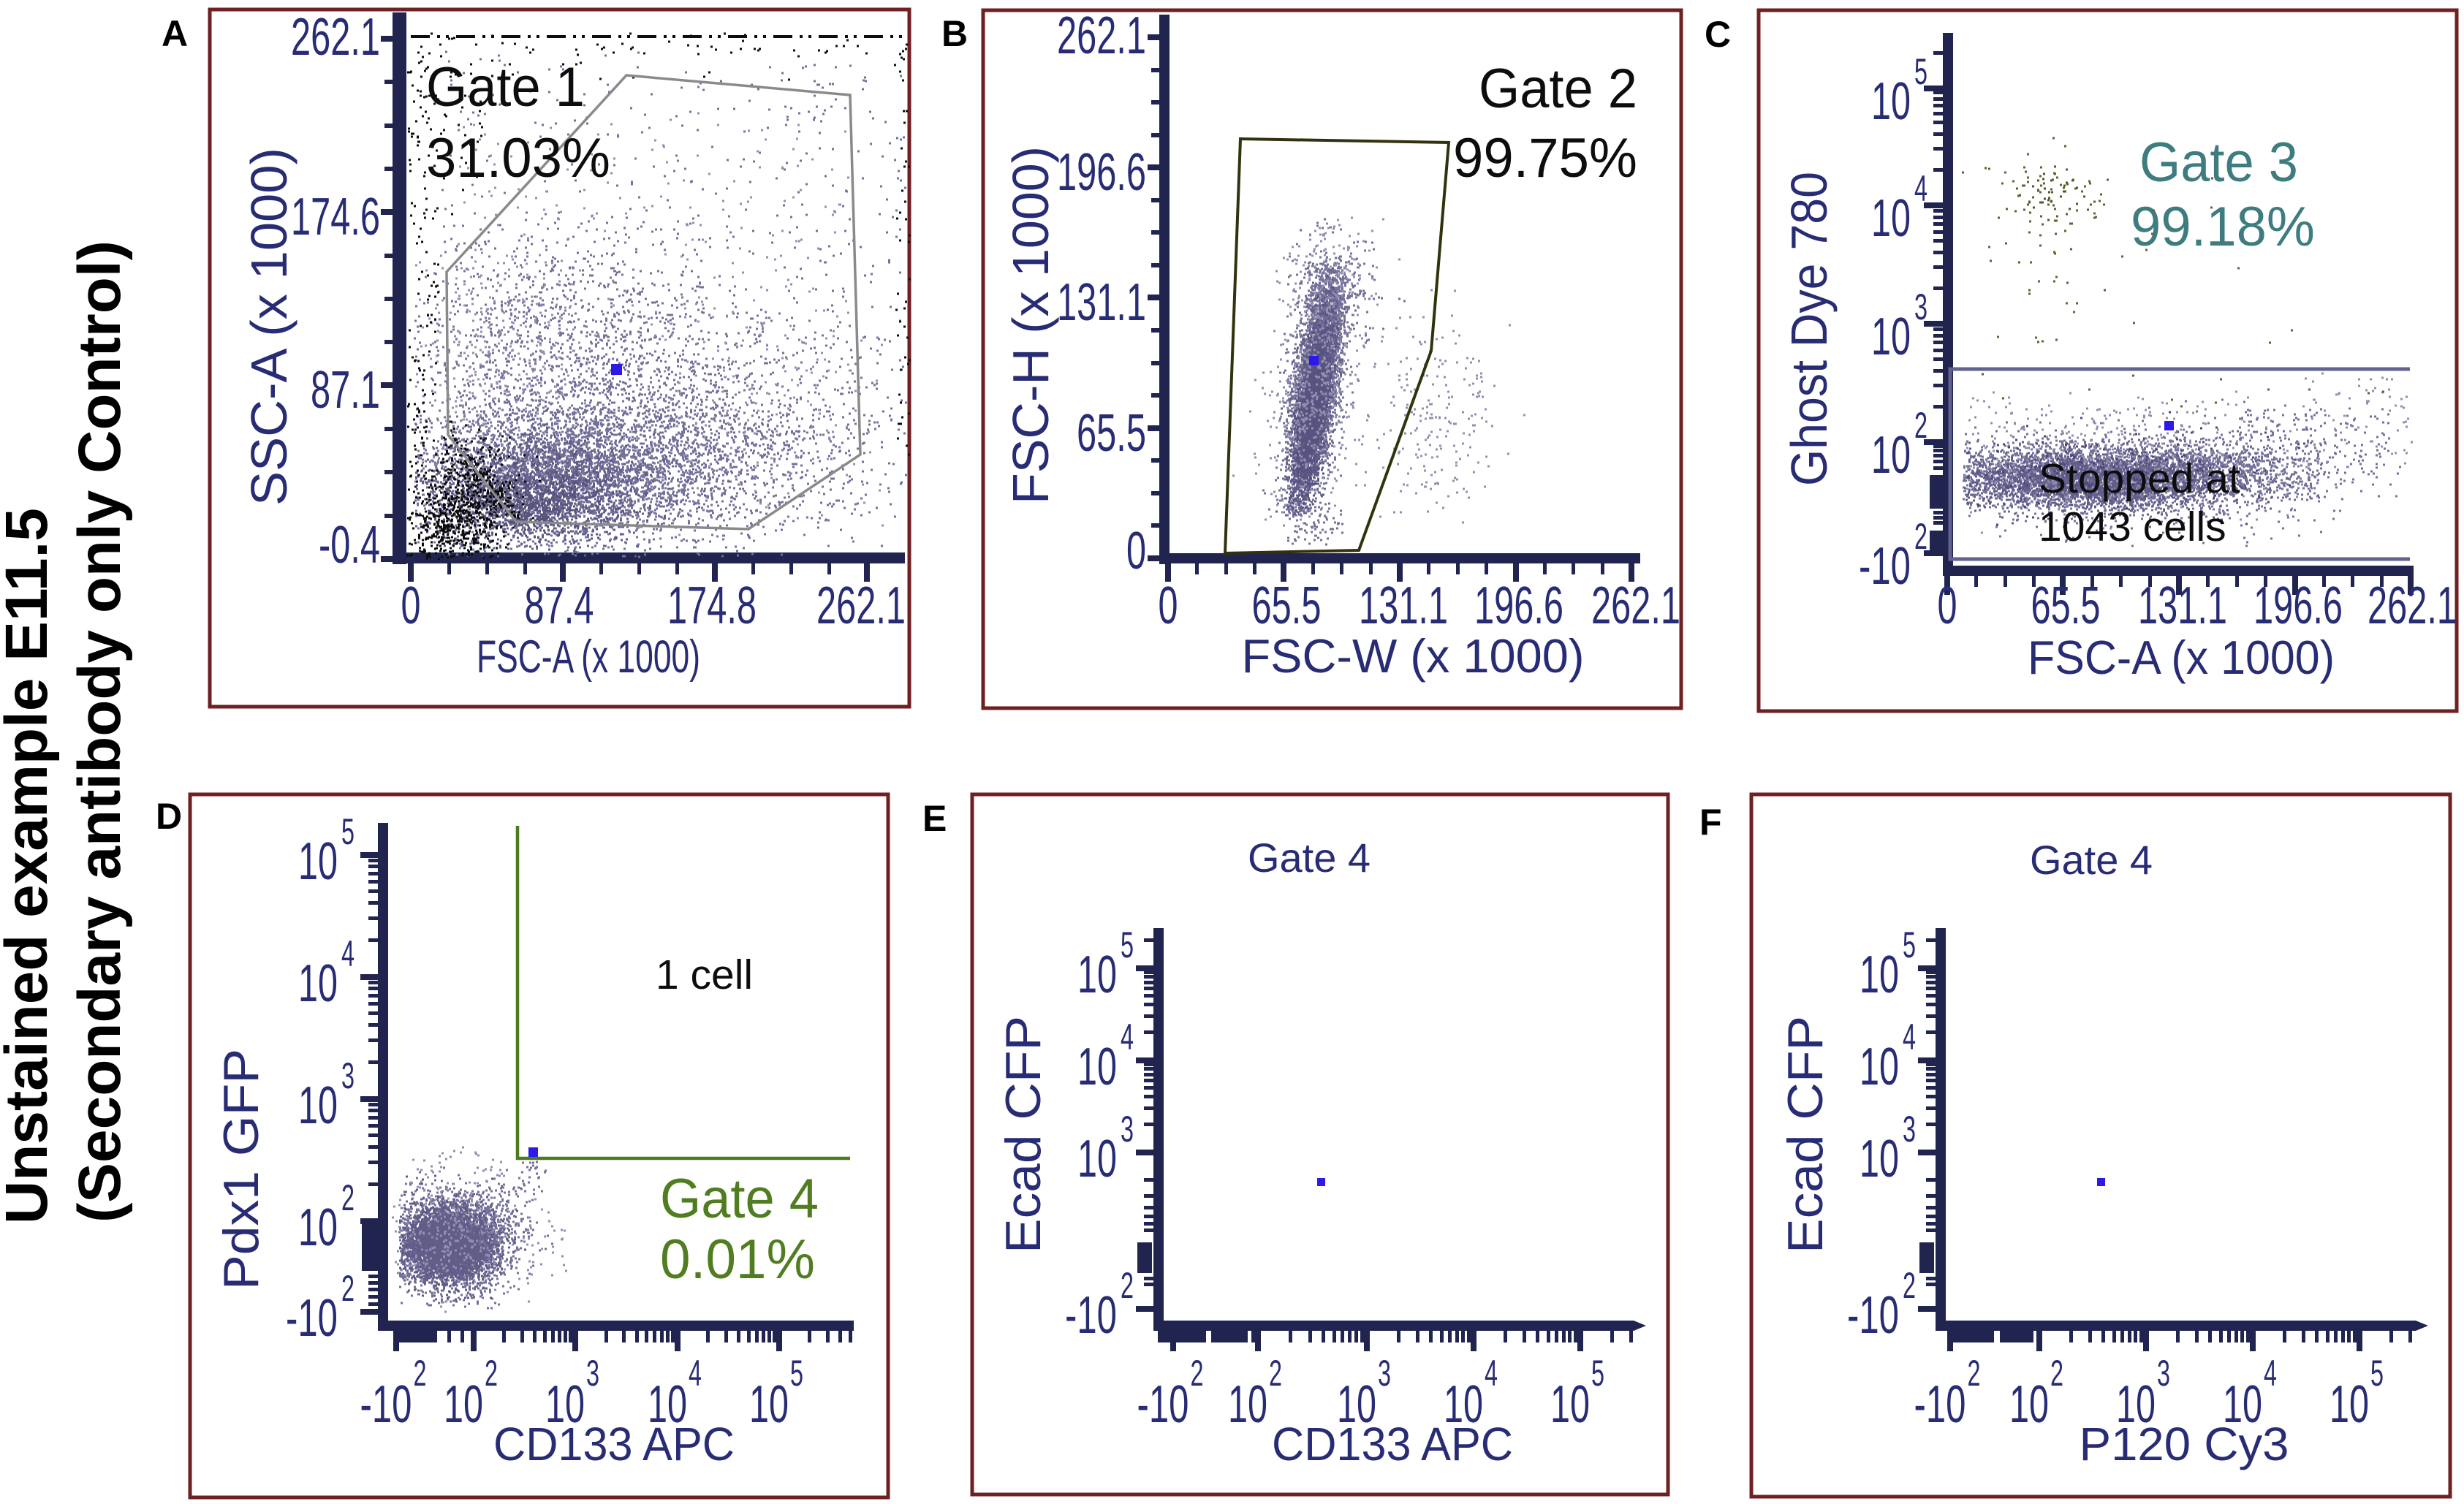 The image size is (2464, 1504). I want to click on svg-text: SSC-A (x 1000), so click(268, 327).